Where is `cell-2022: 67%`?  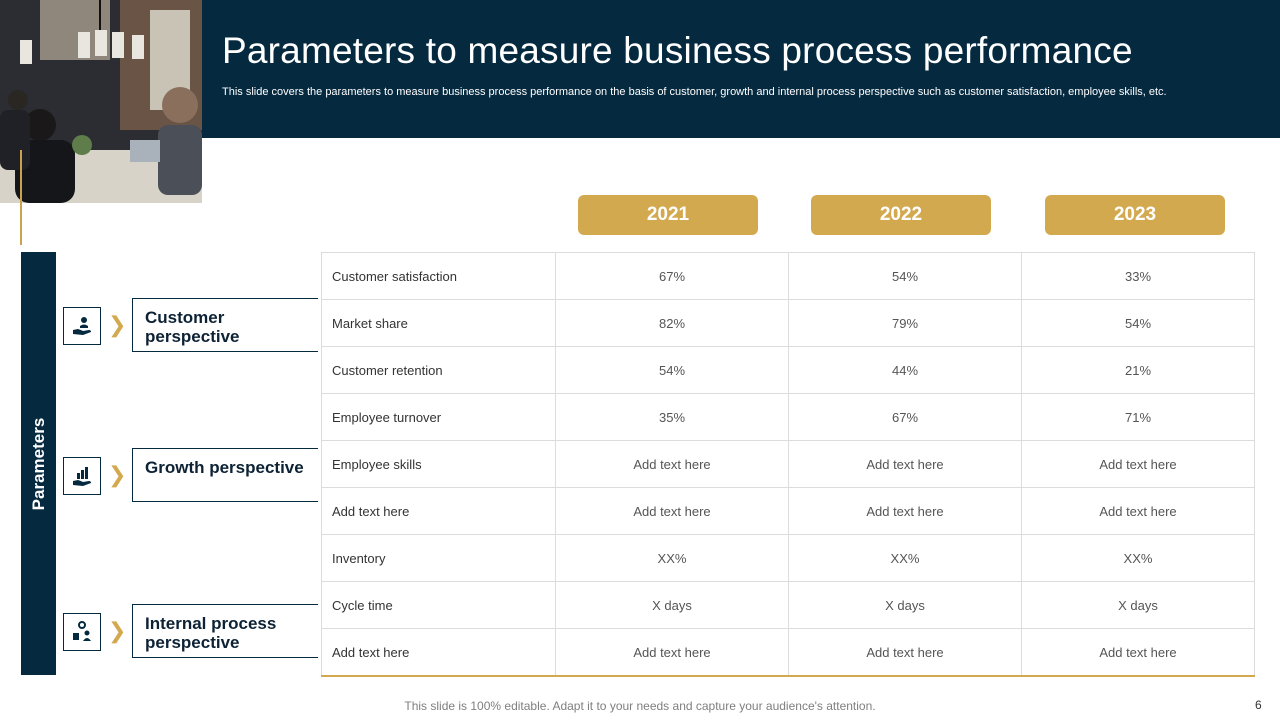 cell-2022: 67% is located at coordinates (905, 417).